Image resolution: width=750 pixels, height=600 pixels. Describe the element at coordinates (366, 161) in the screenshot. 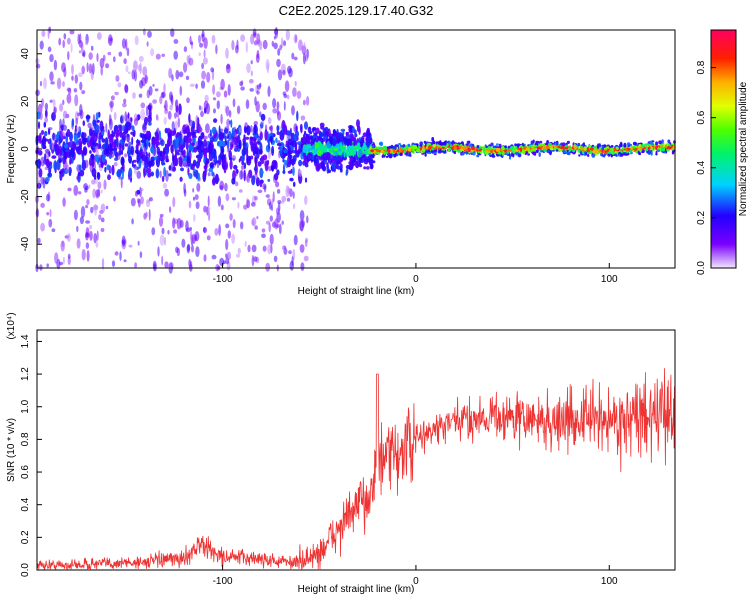

I see `heatmap-cell-1976` at that location.